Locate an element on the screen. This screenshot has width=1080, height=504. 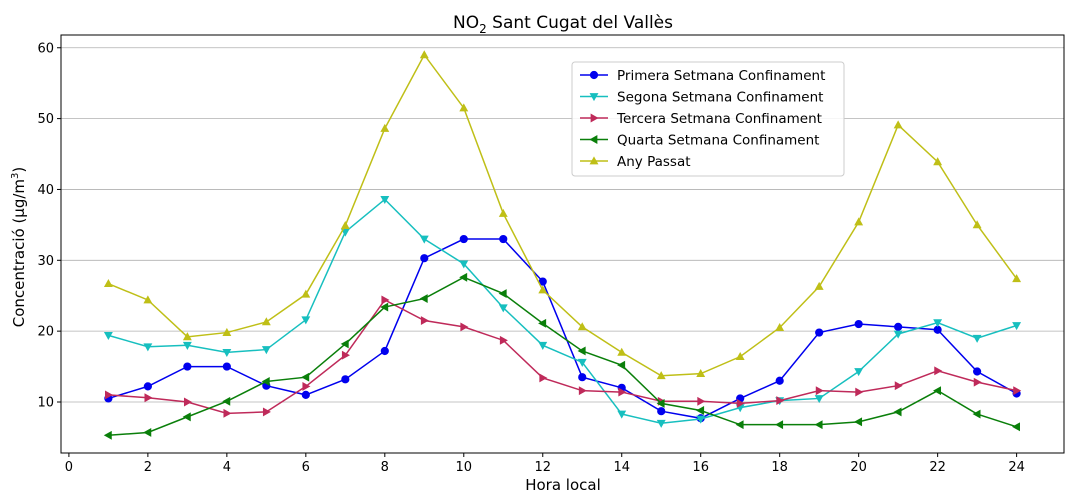
legend-label: Tercera Setmana Confinament is located at coordinates (719, 119).